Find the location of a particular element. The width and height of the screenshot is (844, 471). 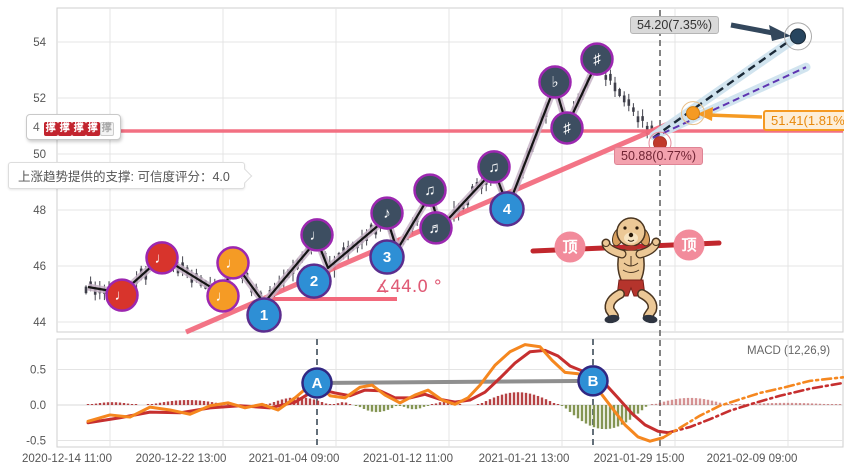

date-axis-tick: 2020-12-22 13:00 is located at coordinates (181, 459).